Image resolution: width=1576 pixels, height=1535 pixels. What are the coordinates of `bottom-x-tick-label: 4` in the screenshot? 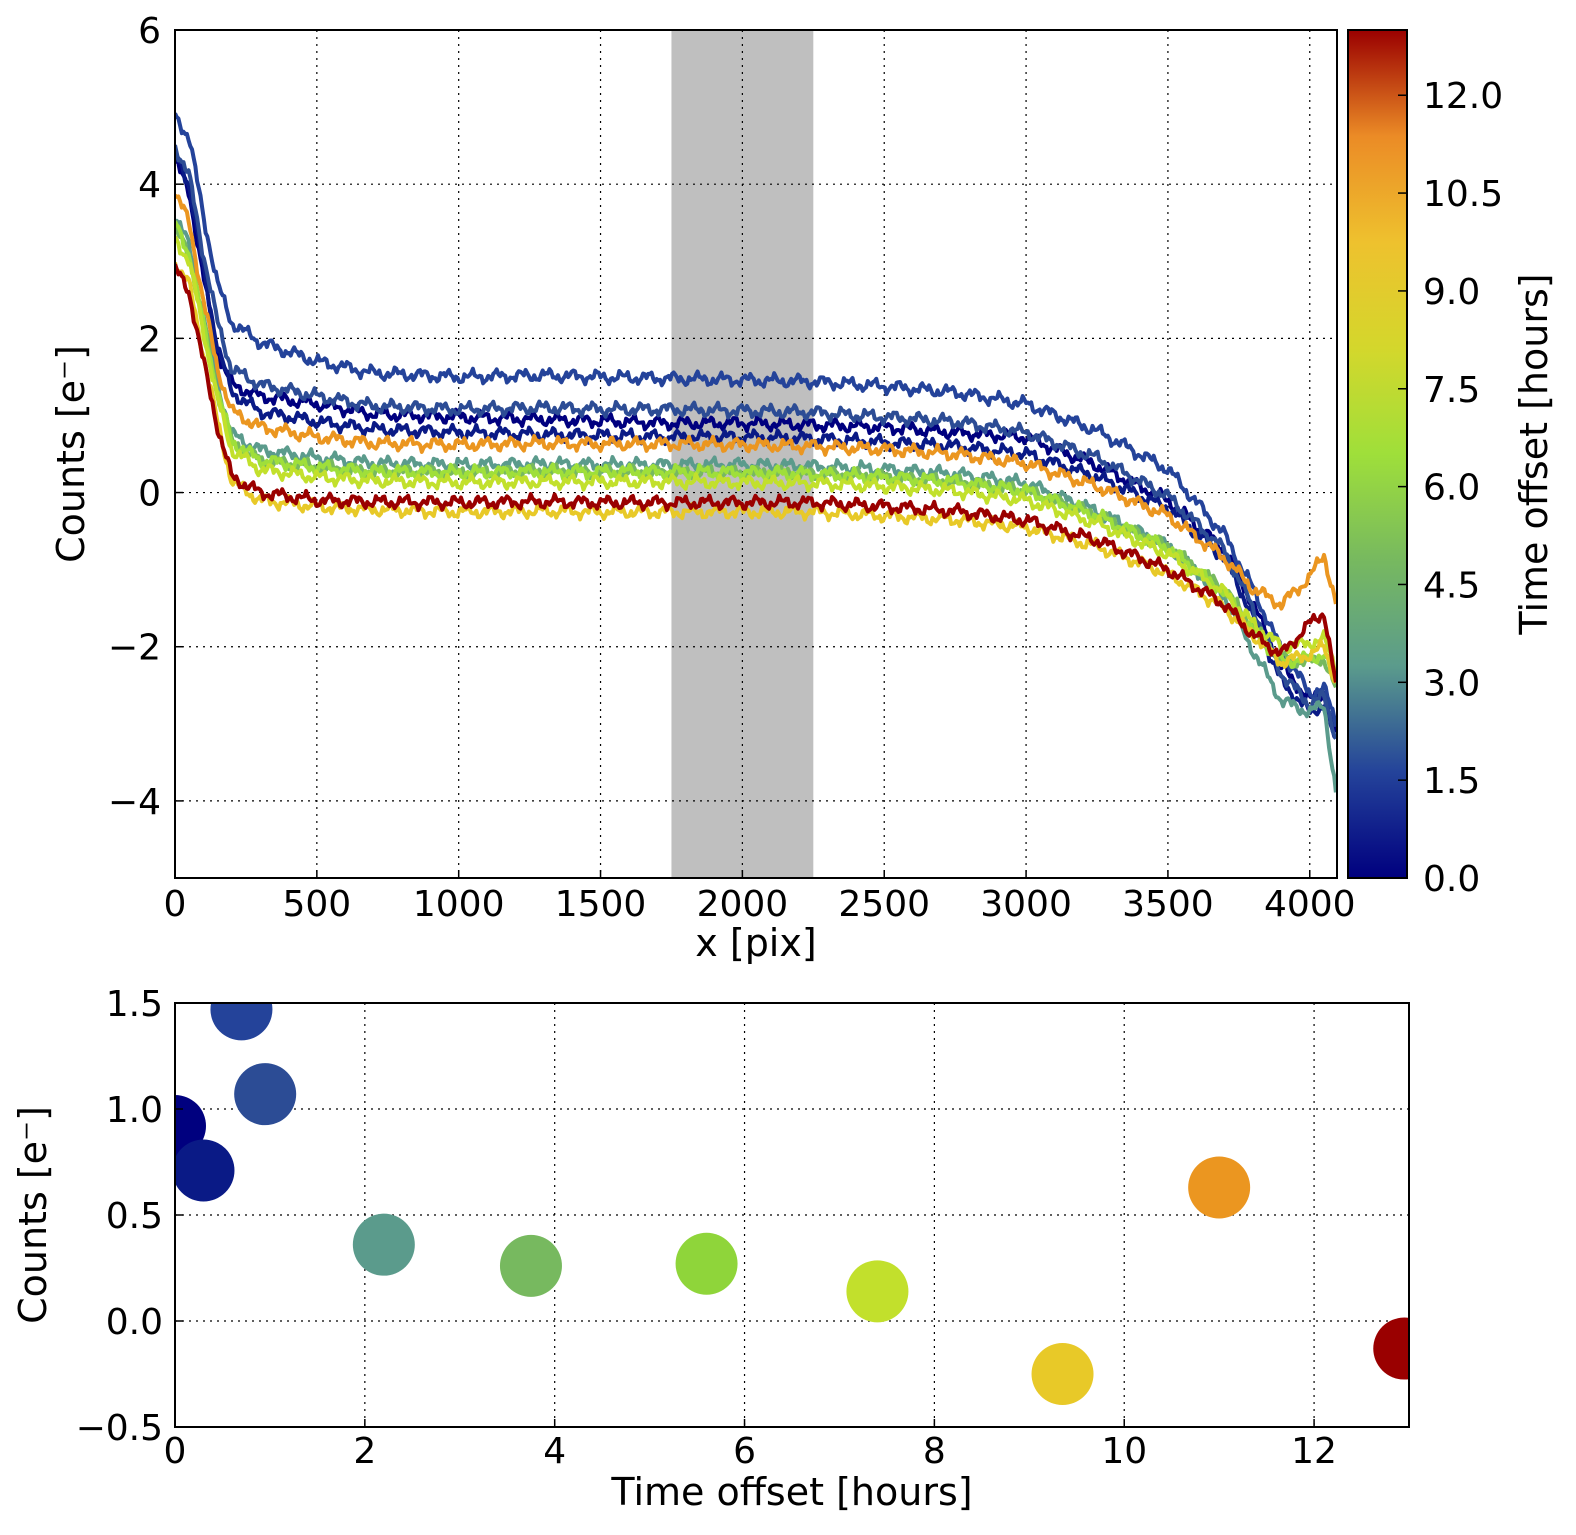 It's located at (554, 1451).